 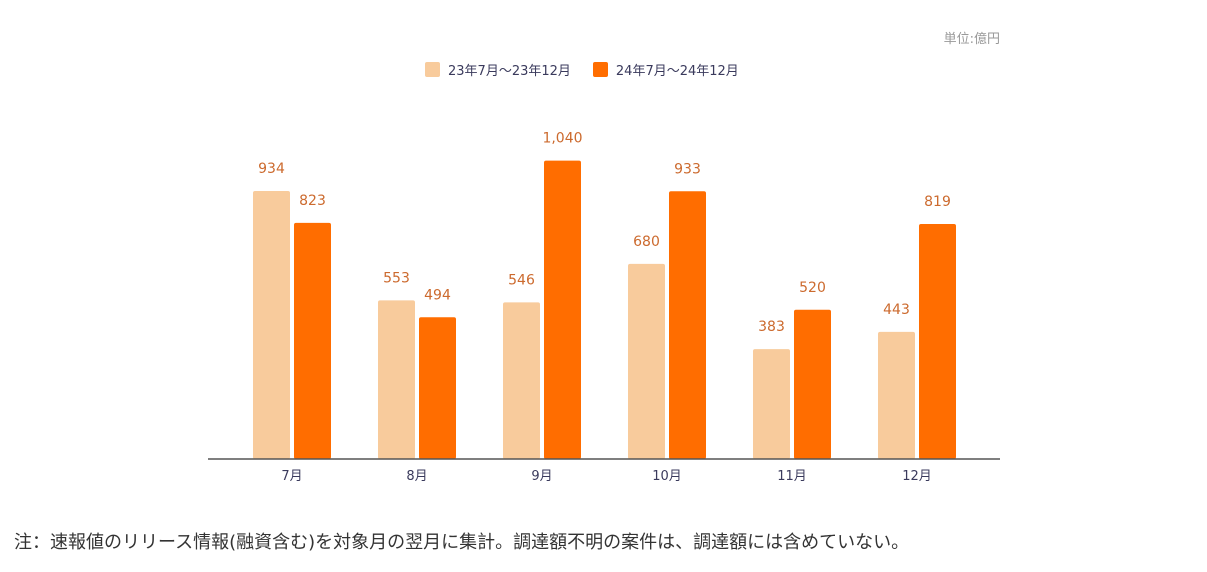 I want to click on x-tick-label: 12月, so click(x=917, y=476).